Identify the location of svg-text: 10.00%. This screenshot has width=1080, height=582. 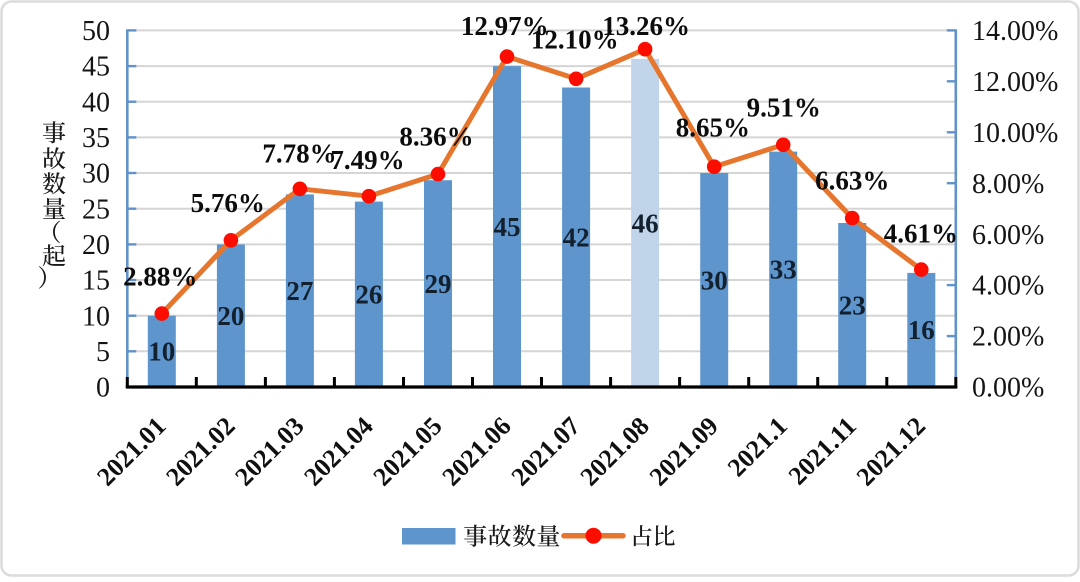
(1015, 133).